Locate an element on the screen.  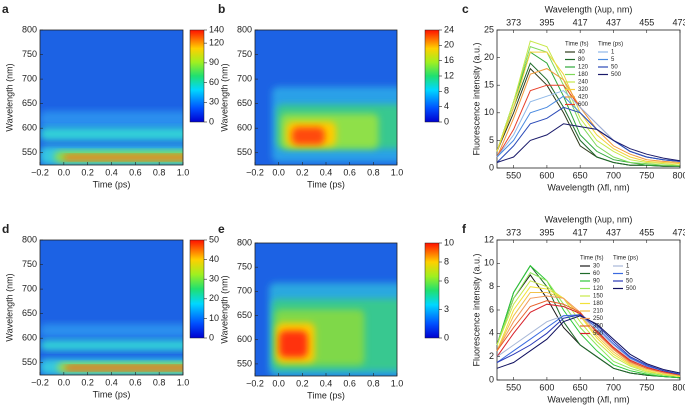
legend-label: 5 is located at coordinates (628, 274).